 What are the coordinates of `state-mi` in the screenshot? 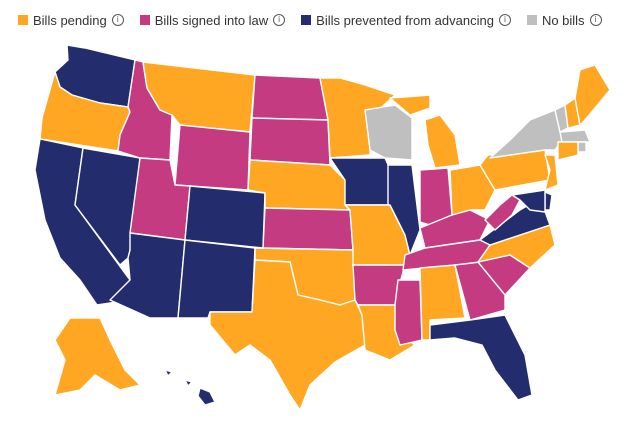 It's located at (425, 131).